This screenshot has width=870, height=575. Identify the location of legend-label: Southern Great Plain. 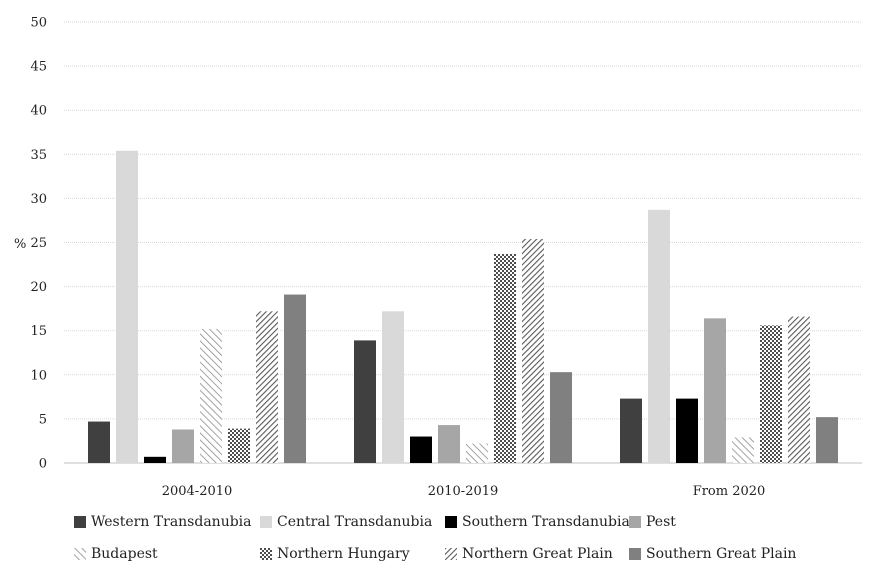
(721, 554).